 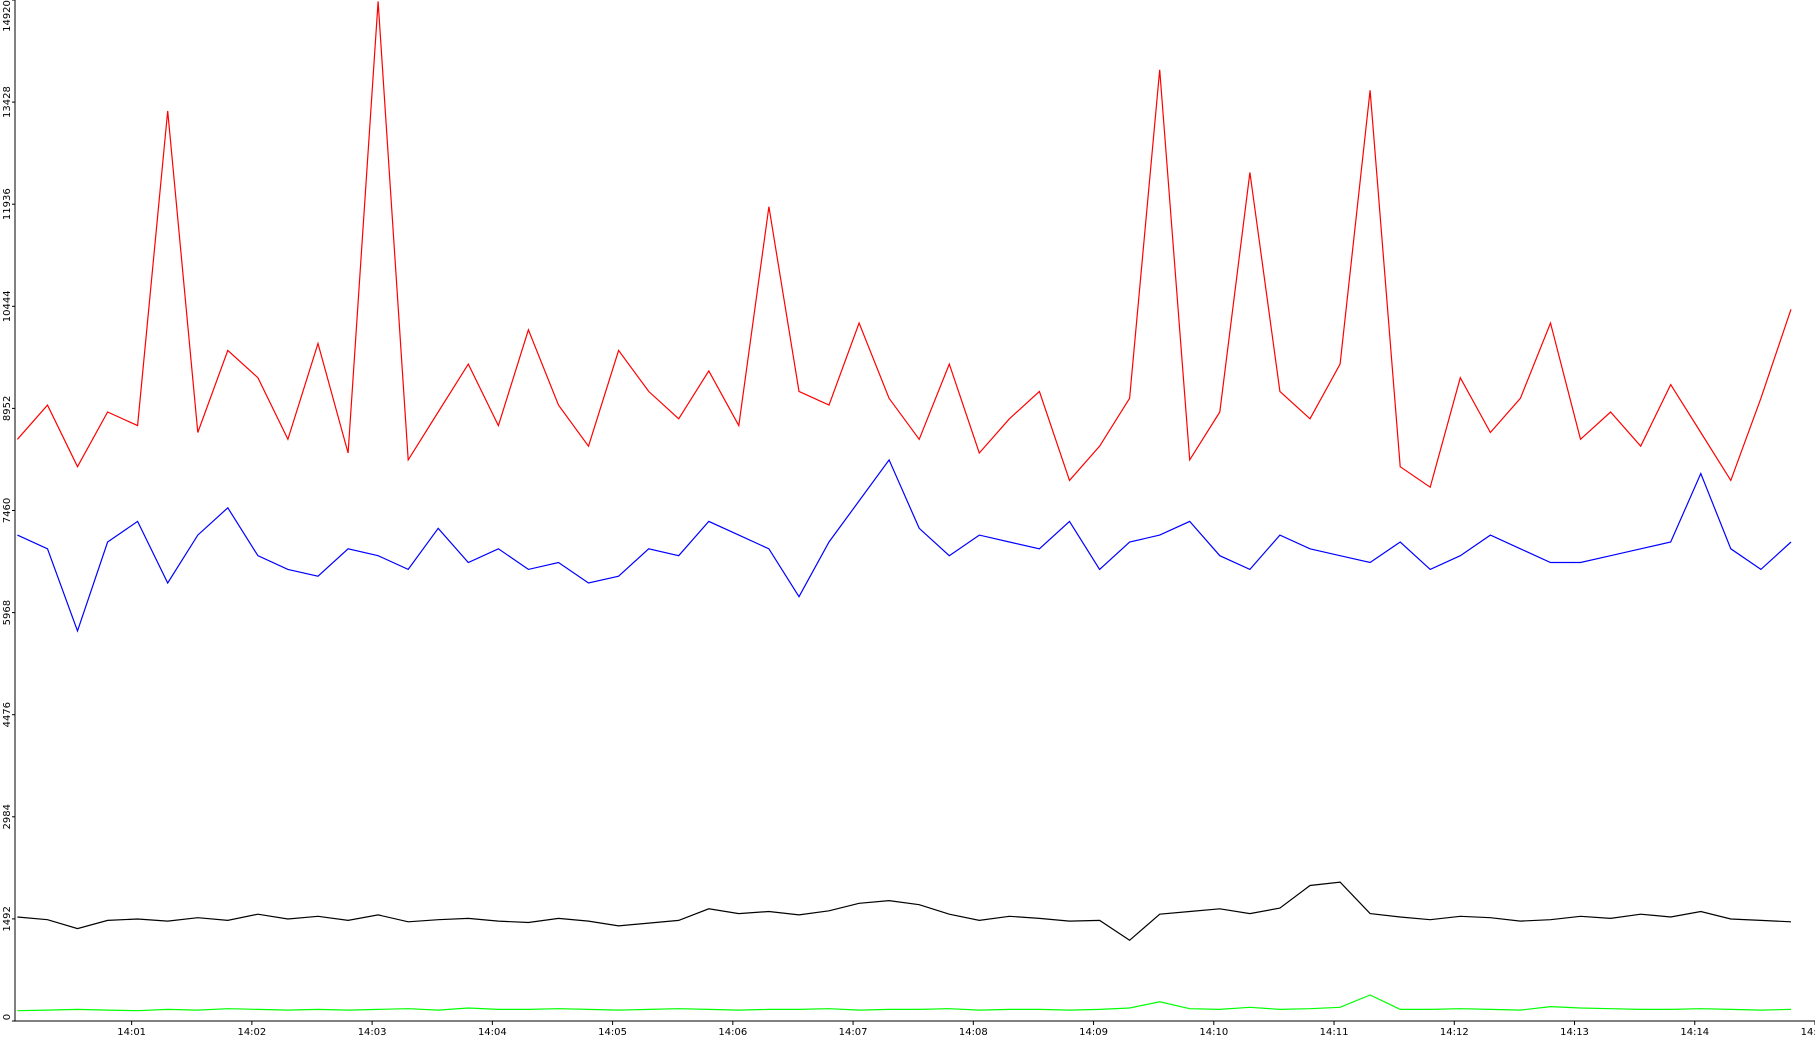 I want to click on x-tick-label: 14:02, so click(x=251, y=1032).